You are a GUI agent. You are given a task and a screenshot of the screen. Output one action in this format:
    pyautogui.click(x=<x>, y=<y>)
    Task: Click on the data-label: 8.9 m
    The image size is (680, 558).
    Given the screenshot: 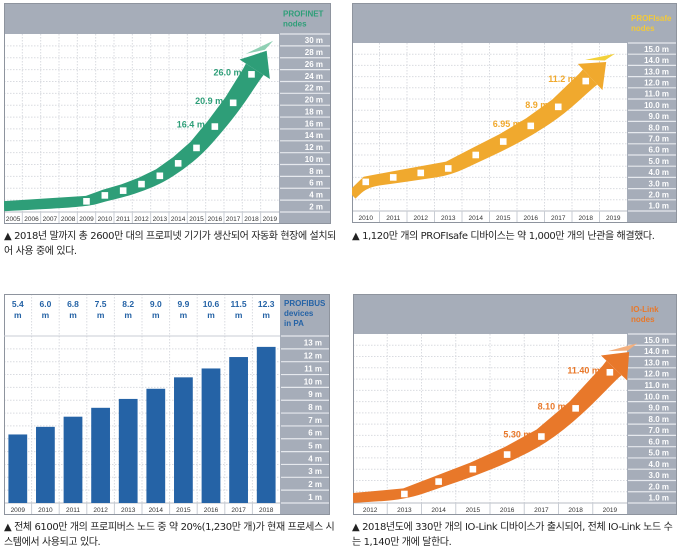 What is the action you would take?
    pyautogui.click(x=536, y=105)
    